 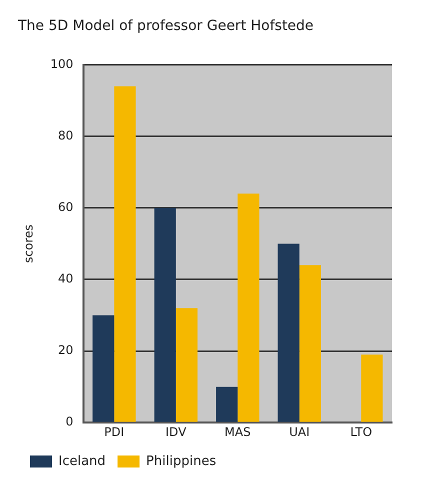 What do you see at coordinates (361, 431) in the screenshot?
I see `x-tick-label: LTO` at bounding box center [361, 431].